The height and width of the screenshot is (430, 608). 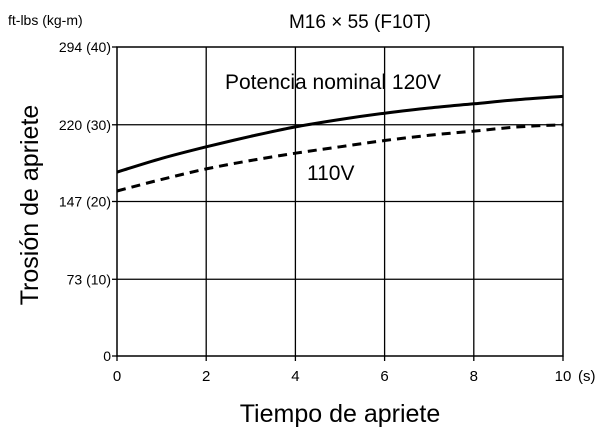 What do you see at coordinates (206, 376) in the screenshot?
I see `x-tick-label: 2` at bounding box center [206, 376].